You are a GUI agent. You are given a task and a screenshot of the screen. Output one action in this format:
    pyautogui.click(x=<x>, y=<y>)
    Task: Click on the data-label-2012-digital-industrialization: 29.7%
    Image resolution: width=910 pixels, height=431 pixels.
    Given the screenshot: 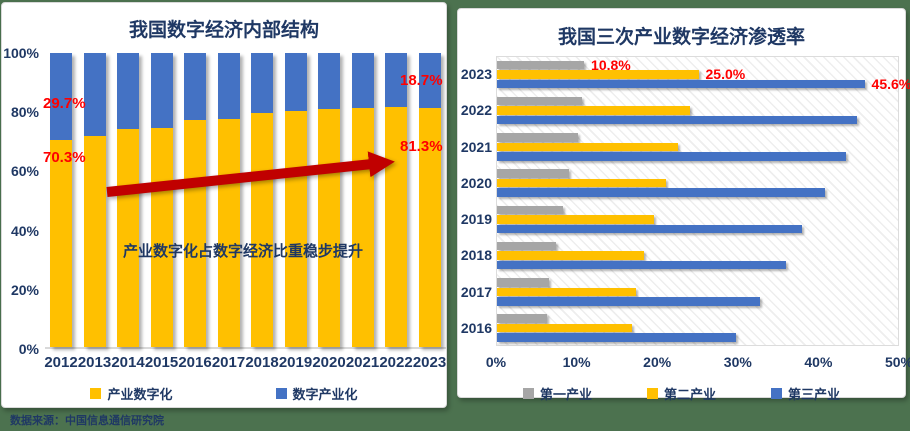 What is the action you would take?
    pyautogui.click(x=64, y=103)
    